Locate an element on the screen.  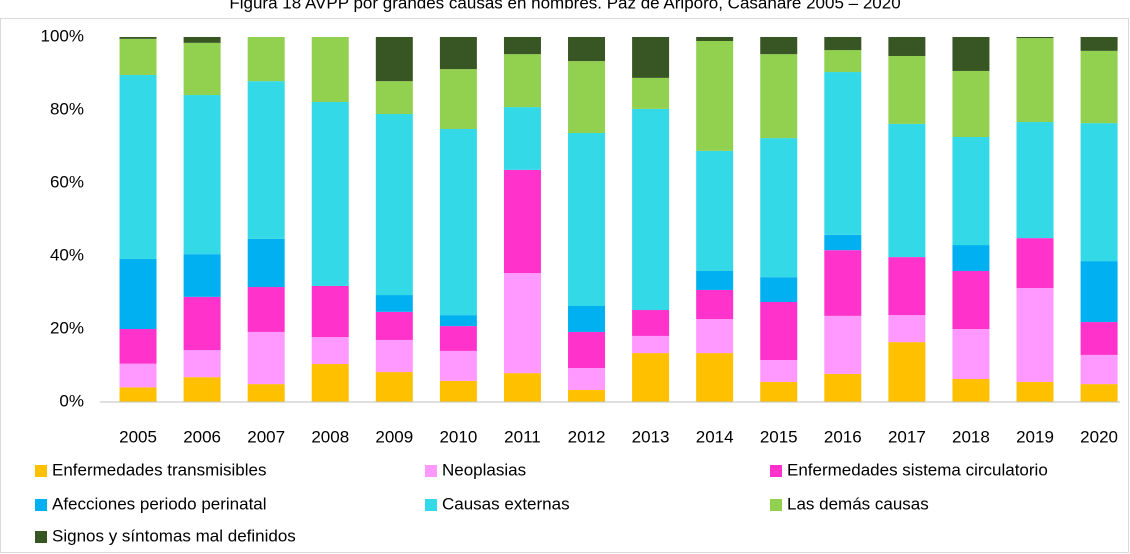
x-tick-label: 2006 is located at coordinates (202, 436).